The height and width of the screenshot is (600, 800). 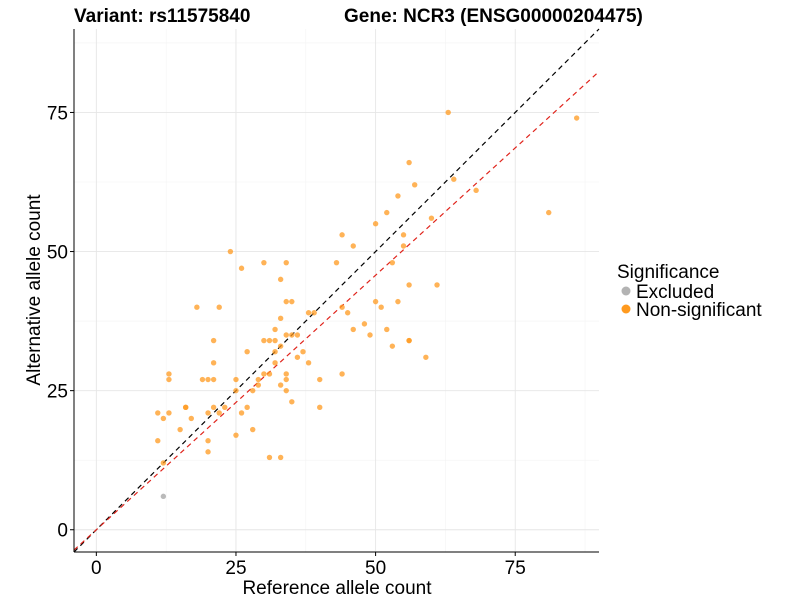 What do you see at coordinates (375, 568) in the screenshot?
I see `x-tick-label: 50` at bounding box center [375, 568].